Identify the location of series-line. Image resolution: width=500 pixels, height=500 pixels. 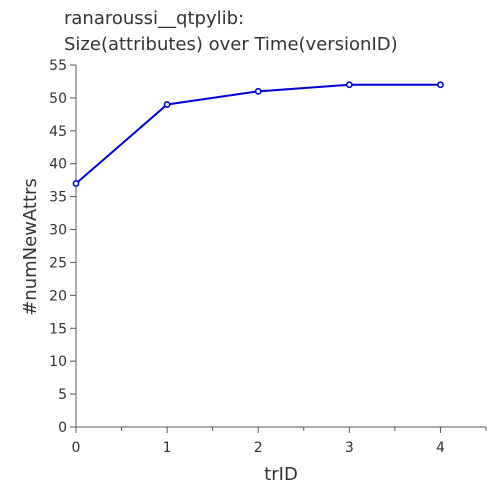
(258, 134).